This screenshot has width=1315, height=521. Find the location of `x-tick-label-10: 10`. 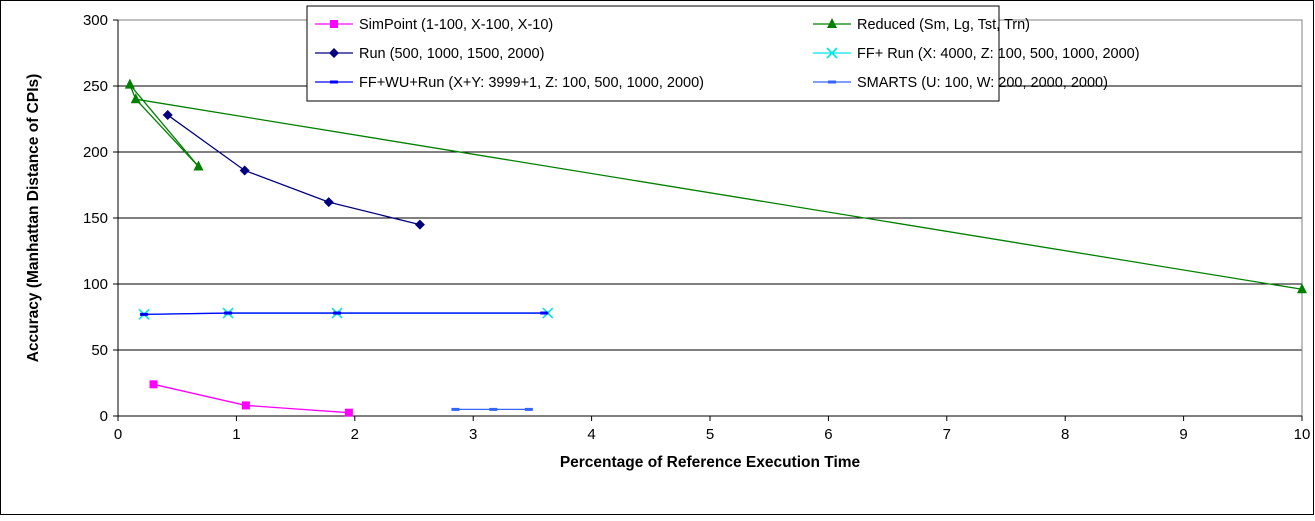

x-tick-label-10: 10 is located at coordinates (1302, 434).